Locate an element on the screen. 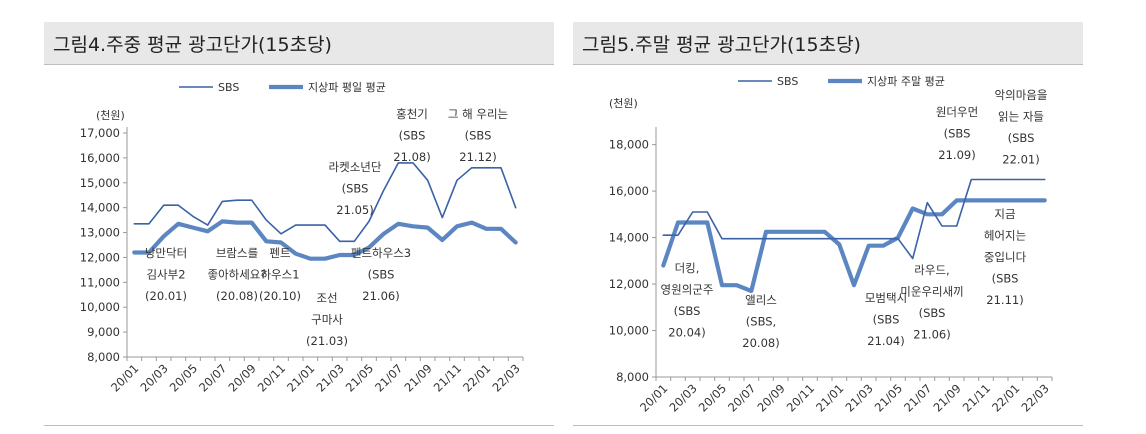  annotation-label: 조선 구마사 (21.03) is located at coordinates (327, 319).